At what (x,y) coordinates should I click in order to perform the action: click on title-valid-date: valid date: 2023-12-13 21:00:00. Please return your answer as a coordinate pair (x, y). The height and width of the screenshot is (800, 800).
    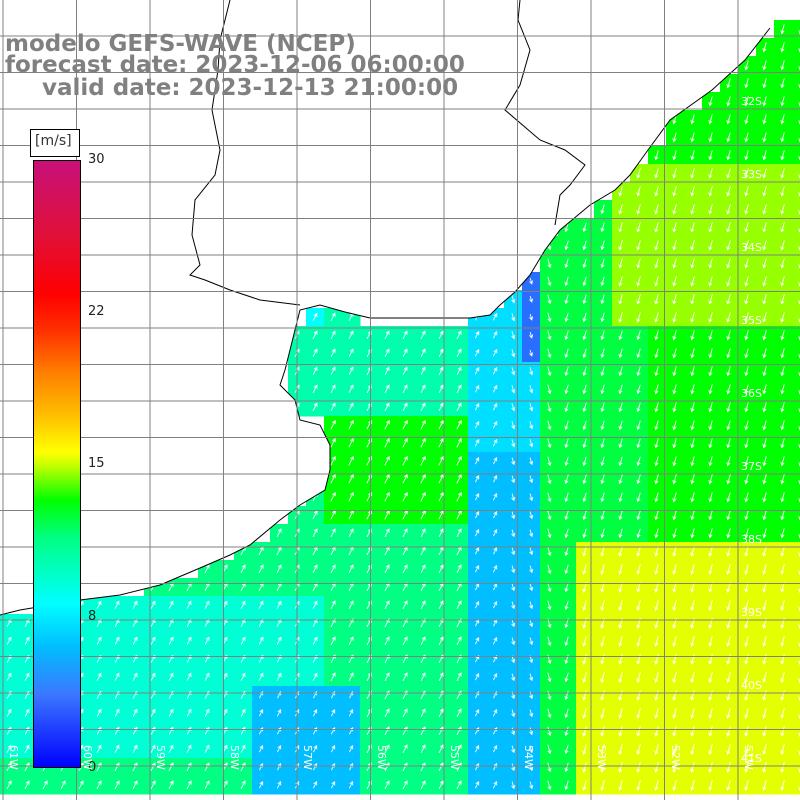
    Looking at the image, I should click on (250, 88).